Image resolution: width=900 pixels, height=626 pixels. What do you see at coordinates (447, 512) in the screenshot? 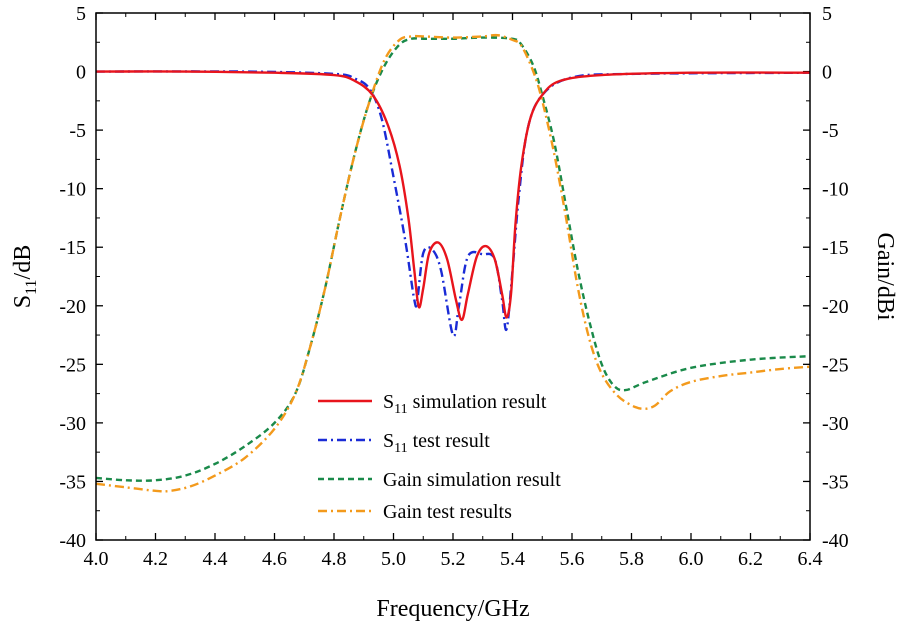
I see `legend-label: Gain test results` at bounding box center [447, 512].